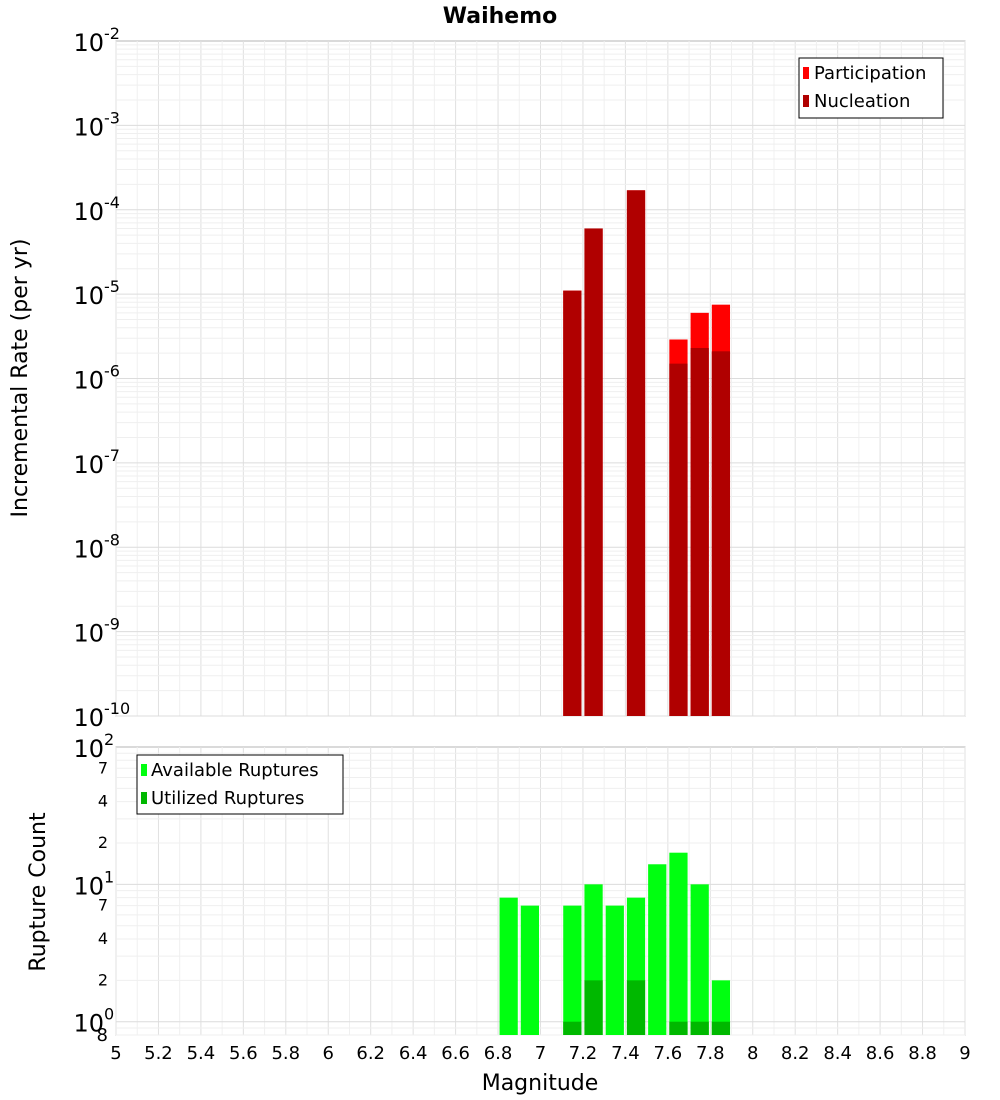  Describe the element at coordinates (112, 33) in the screenshot. I see `top-y-tick-exponent: -2` at that location.